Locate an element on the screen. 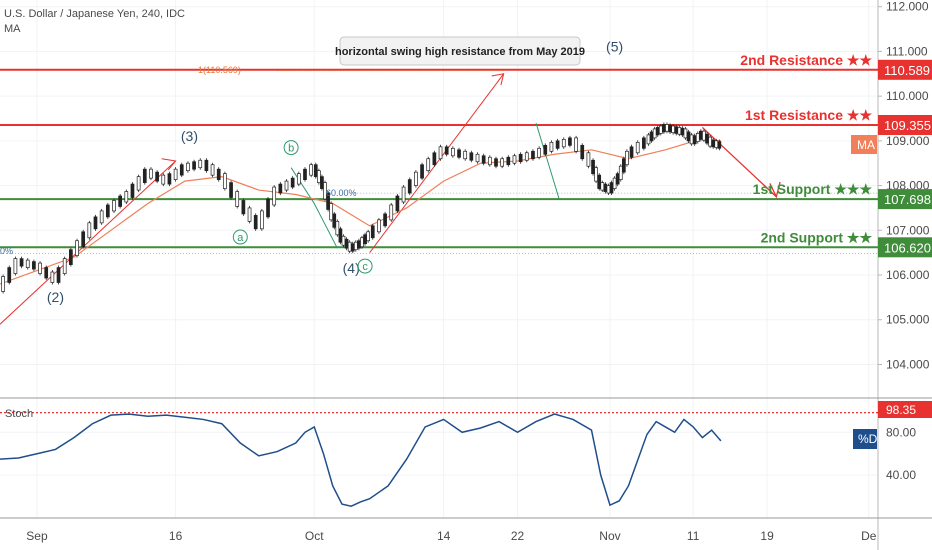  level-label: 2nd Support ★★ is located at coordinates (817, 237).